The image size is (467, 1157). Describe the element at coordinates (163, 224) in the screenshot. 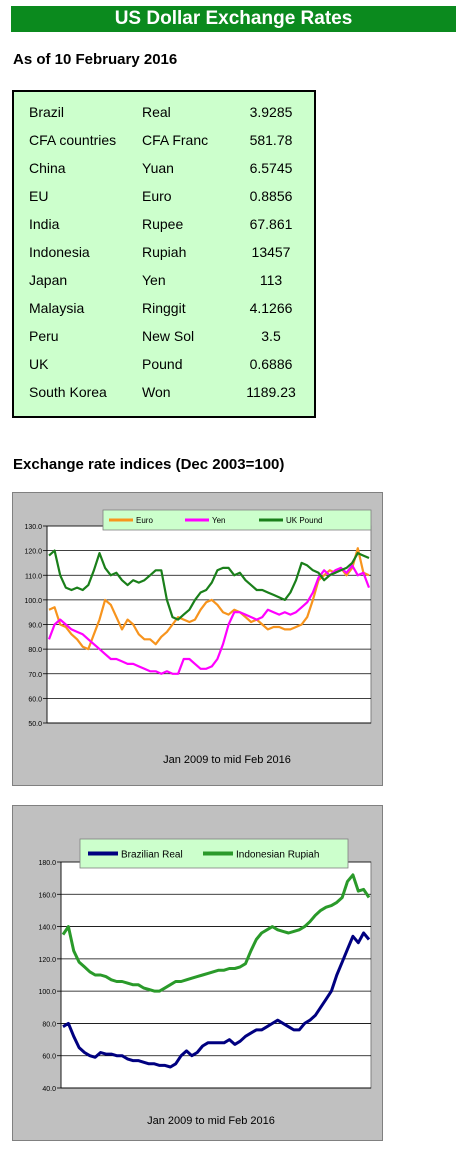

I see `rate-currency: Rupee` at that location.